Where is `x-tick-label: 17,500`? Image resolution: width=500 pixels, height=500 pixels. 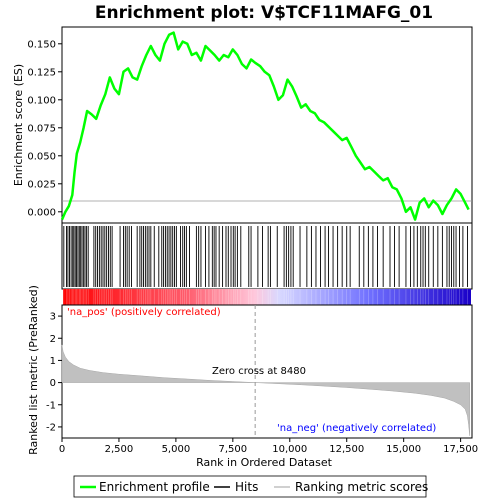
x-tick-label: 17,500 is located at coordinates (460, 449).